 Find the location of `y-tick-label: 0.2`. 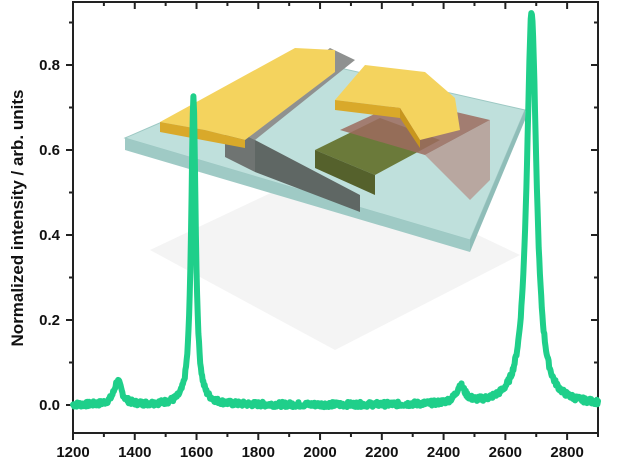

y-tick-label: 0.2 is located at coordinates (49, 320).